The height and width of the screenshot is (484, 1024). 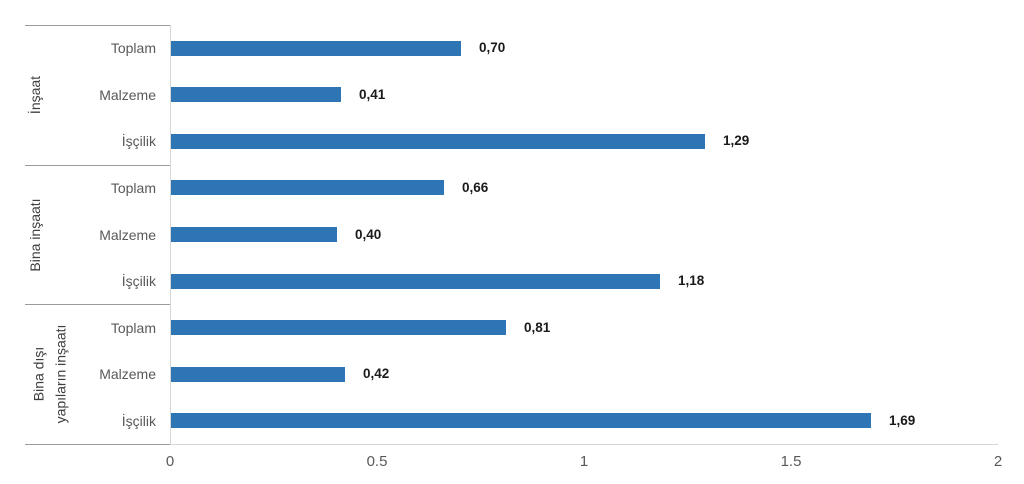 I want to click on value-label: 1,69, so click(x=902, y=420).